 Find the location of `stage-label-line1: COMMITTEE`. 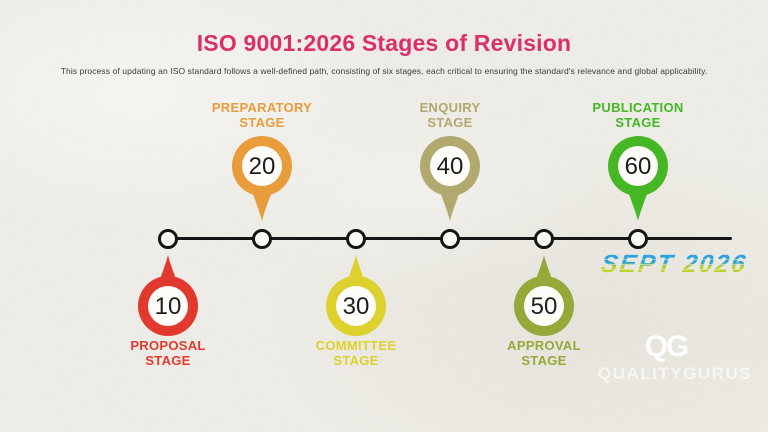

stage-label-line1: COMMITTEE is located at coordinates (356, 345).